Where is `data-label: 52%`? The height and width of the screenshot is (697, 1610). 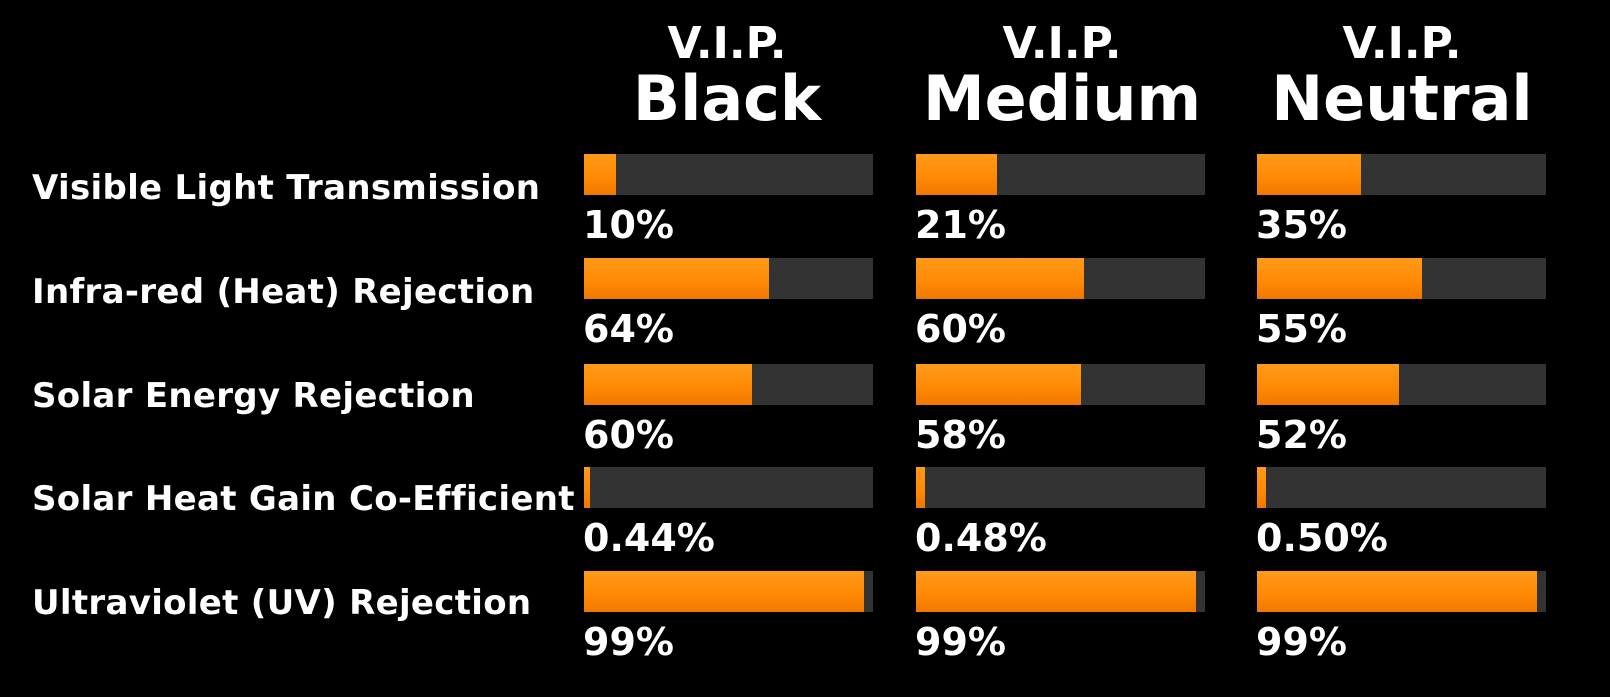 data-label: 52% is located at coordinates (1301, 435).